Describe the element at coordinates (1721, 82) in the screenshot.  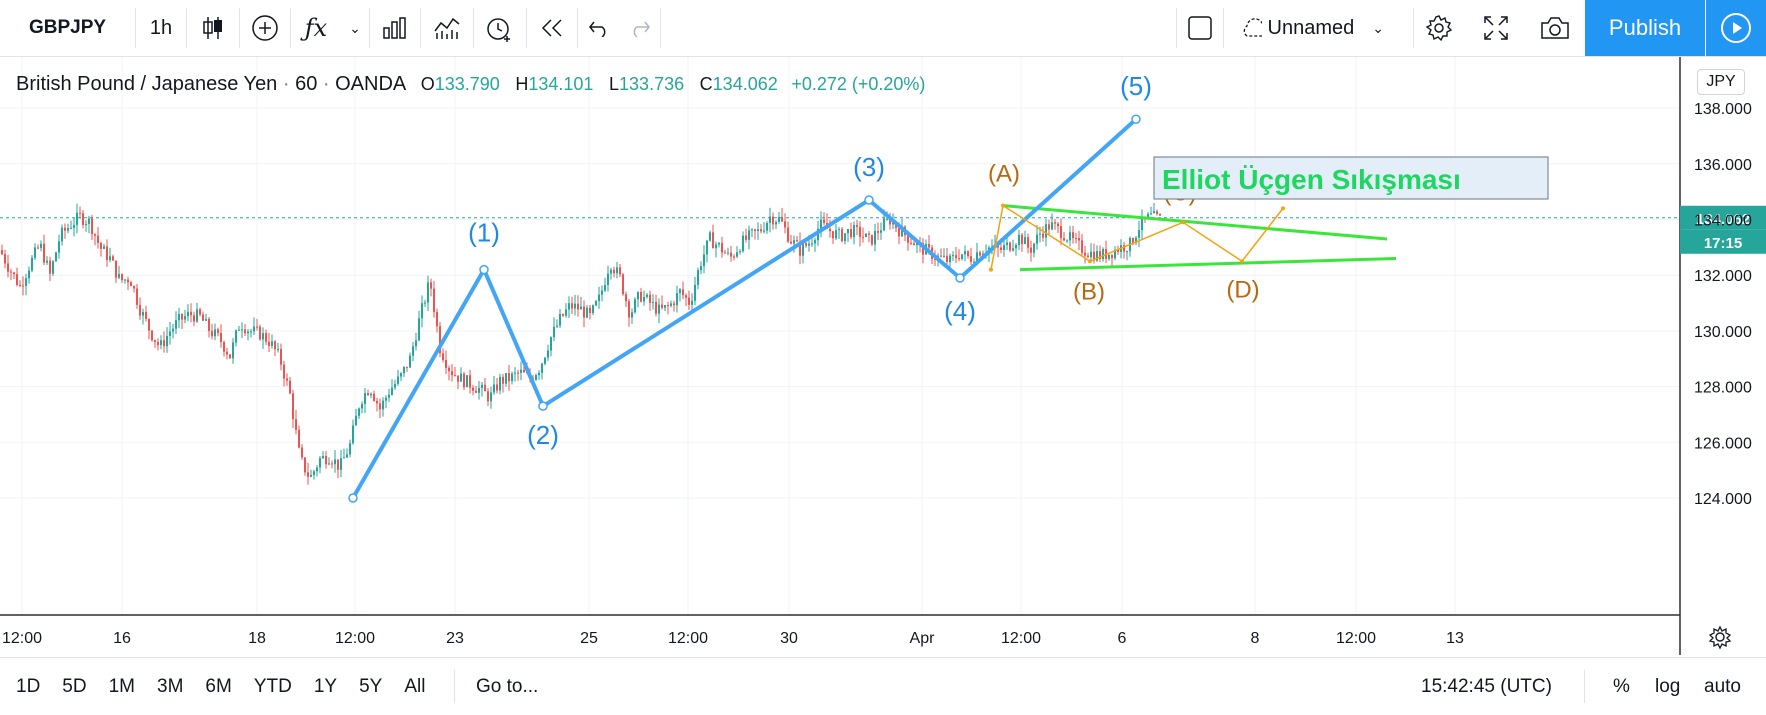
I see `currency-button: JPY` at that location.